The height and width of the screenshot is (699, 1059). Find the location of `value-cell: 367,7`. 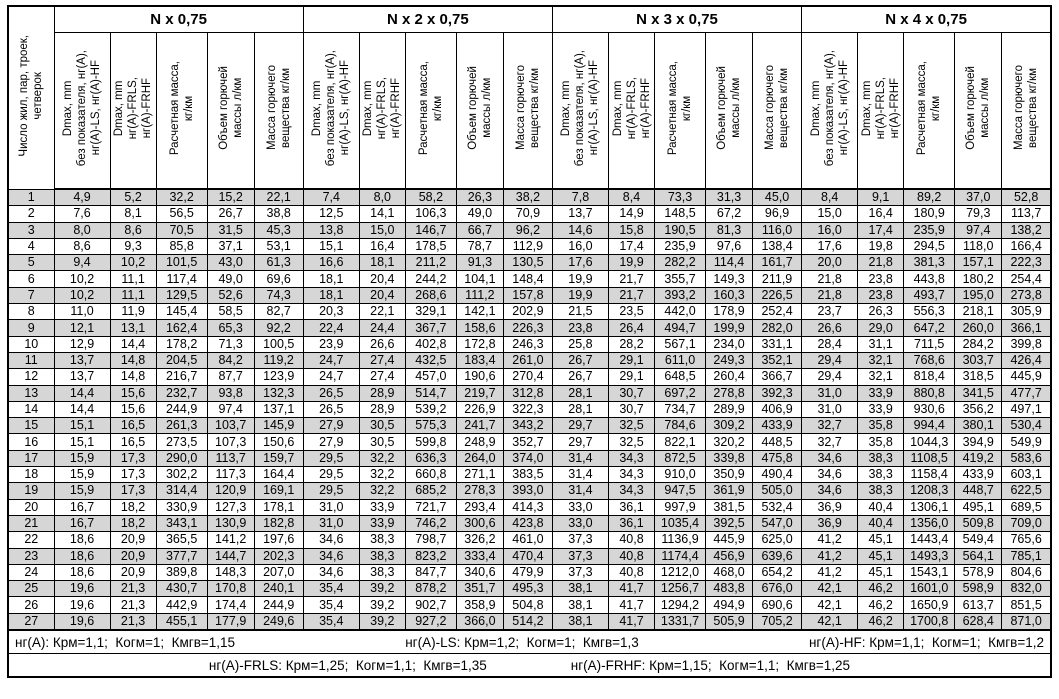

value-cell: 367,7 is located at coordinates (430, 328).